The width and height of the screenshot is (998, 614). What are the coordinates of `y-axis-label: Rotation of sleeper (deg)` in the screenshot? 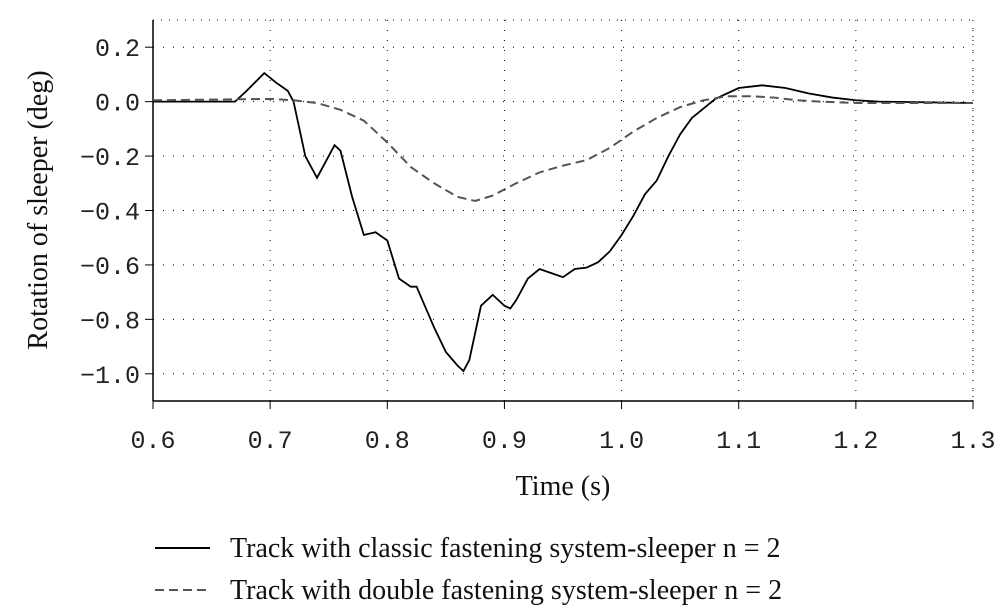 It's located at (38, 209).